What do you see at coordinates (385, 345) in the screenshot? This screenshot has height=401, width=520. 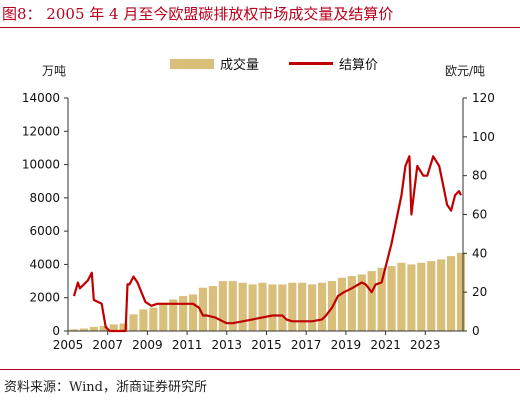 I see `x-tick-label: 2021` at bounding box center [385, 345].